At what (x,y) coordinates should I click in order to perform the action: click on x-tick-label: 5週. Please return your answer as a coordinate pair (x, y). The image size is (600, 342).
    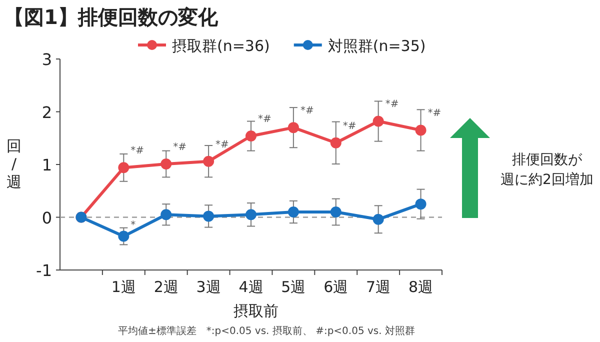
    Looking at the image, I should click on (293, 287).